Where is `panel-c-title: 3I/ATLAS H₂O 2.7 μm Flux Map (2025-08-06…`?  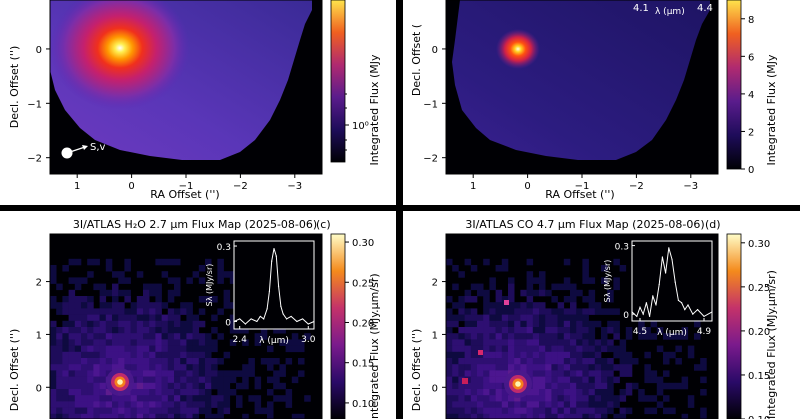 panel-c-title: 3I/ATLAS H₂O 2.7 μm Flux Map (2025-08-06… is located at coordinates (195, 224).